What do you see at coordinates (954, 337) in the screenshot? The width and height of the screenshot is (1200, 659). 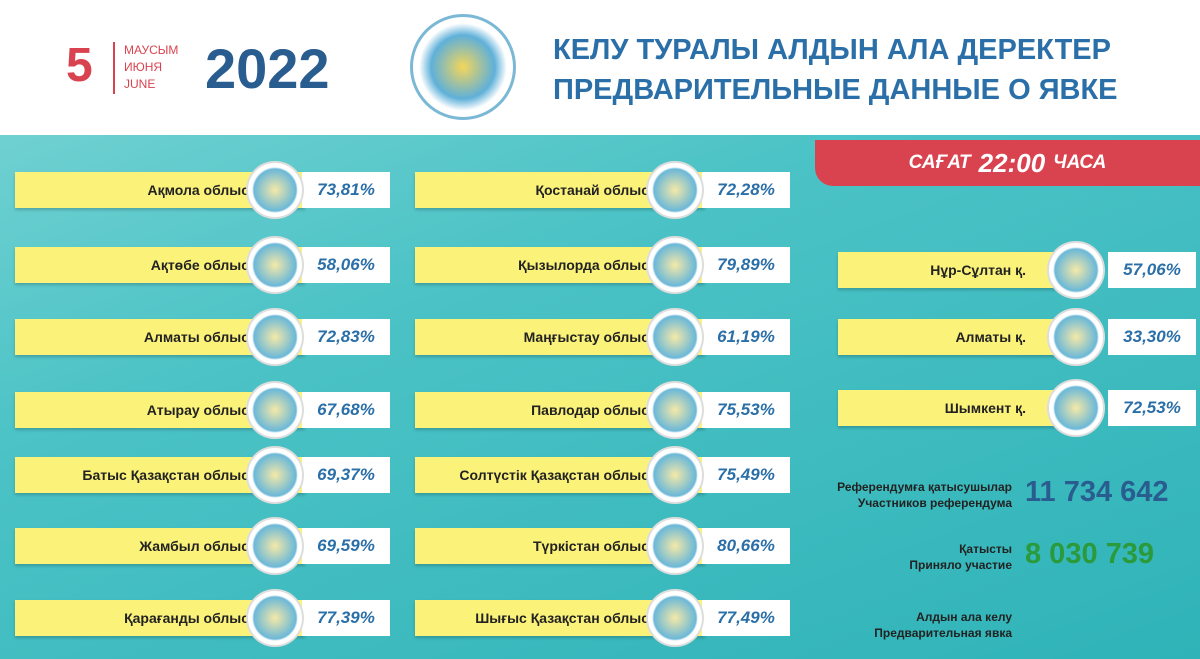 I see `region-name: Алматы қ.` at bounding box center [954, 337].